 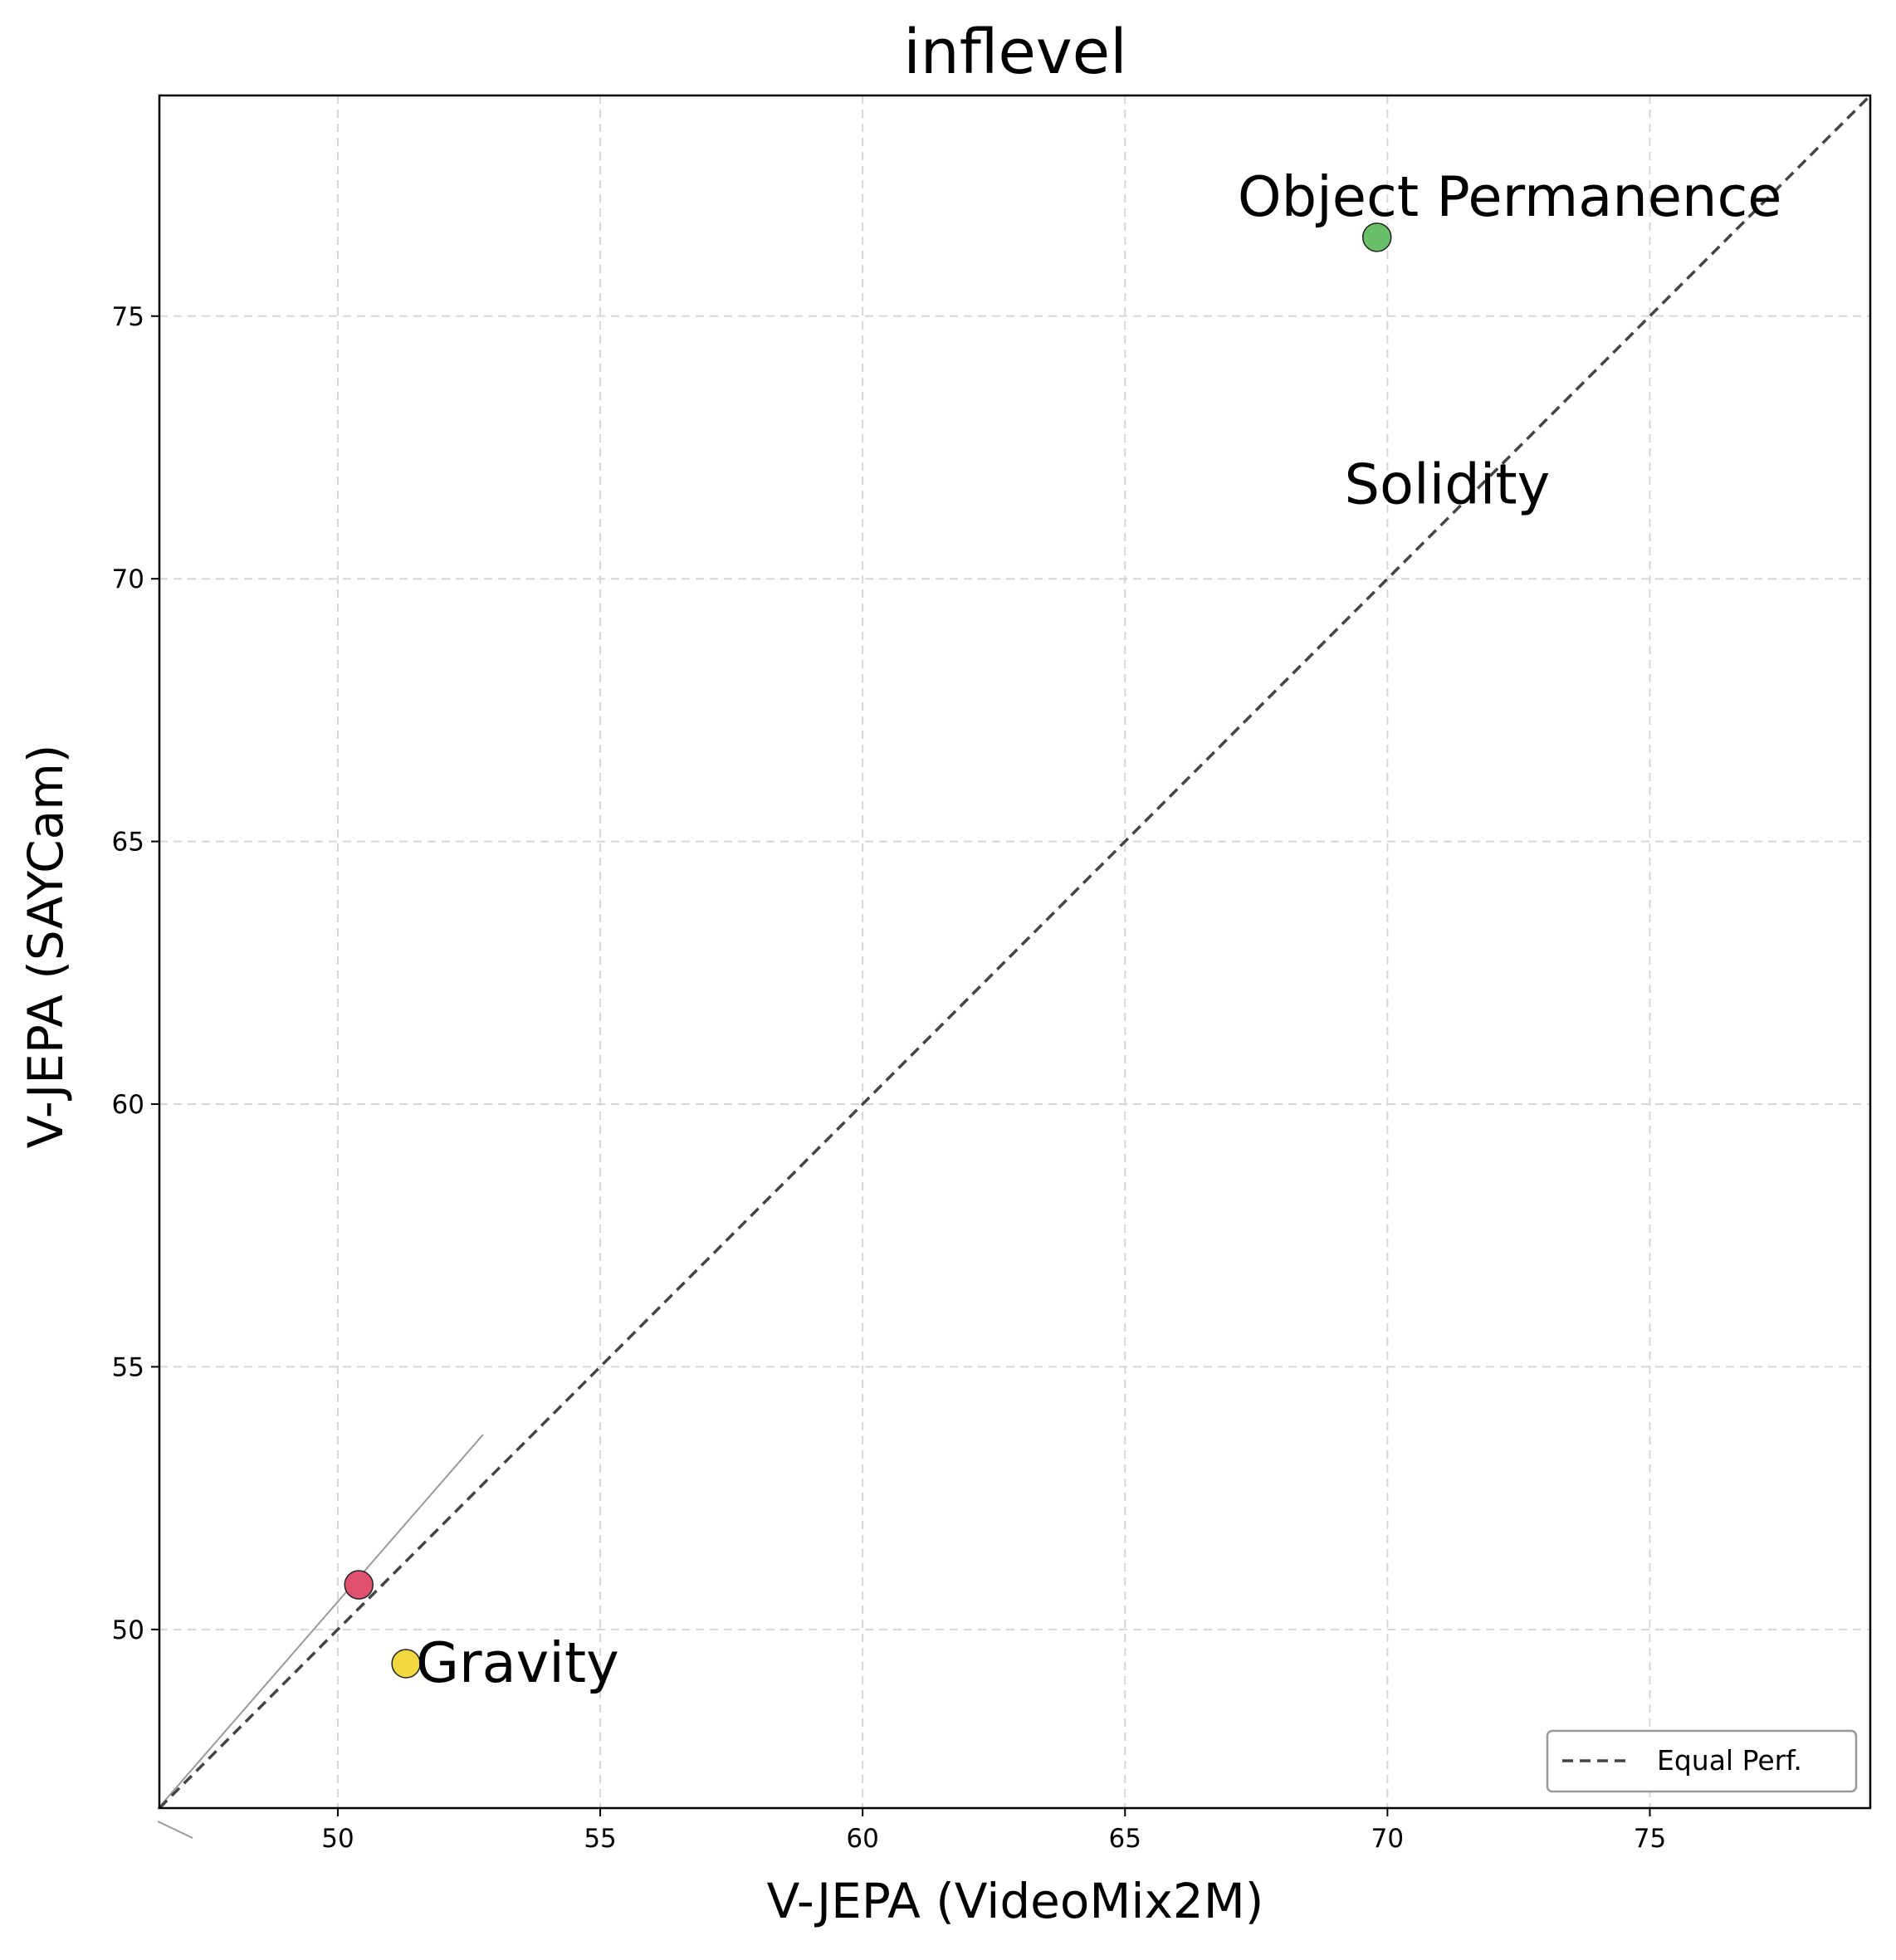 I want to click on annotation-label: Solidity, so click(x=1447, y=484).